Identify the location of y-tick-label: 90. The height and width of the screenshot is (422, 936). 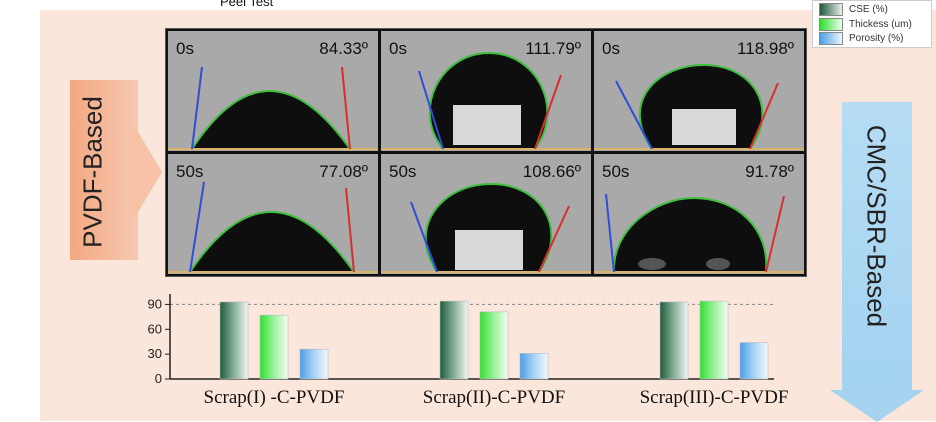
(155, 303).